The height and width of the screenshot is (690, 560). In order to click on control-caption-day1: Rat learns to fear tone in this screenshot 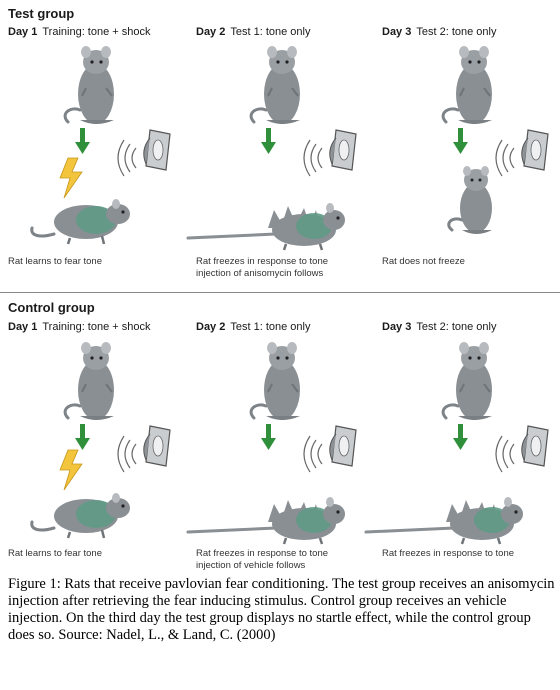, I will do `click(55, 554)`.